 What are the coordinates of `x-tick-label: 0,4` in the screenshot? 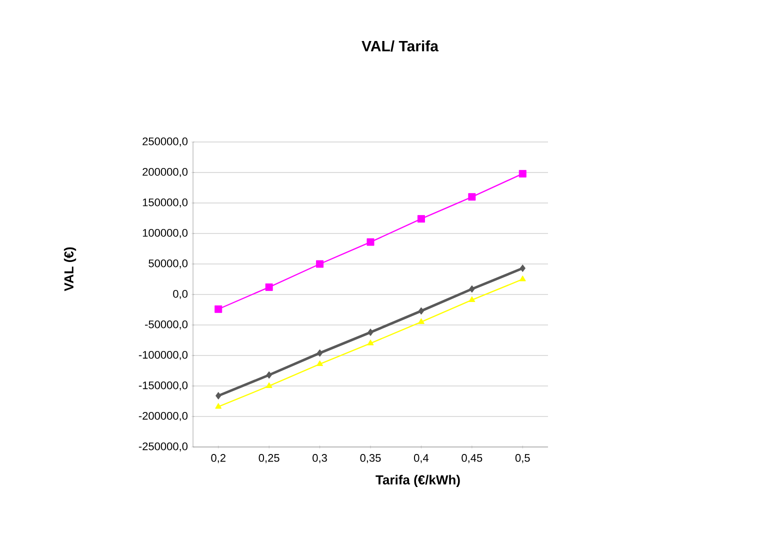 It's located at (421, 459).